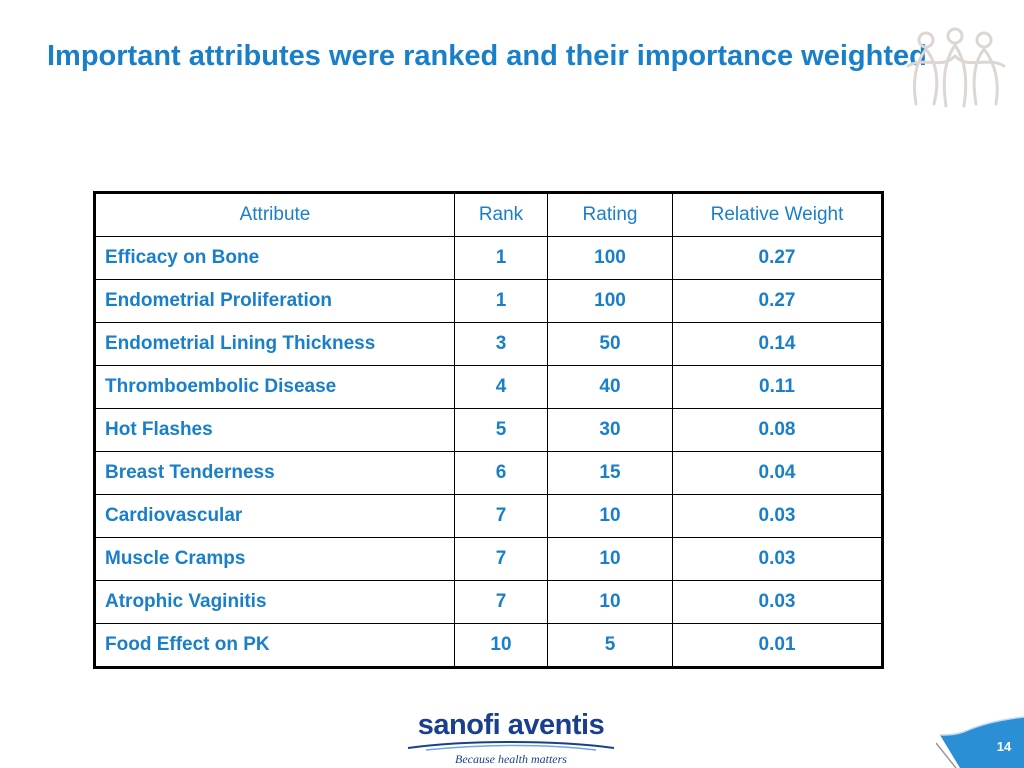 Image resolution: width=1024 pixels, height=768 pixels. I want to click on rank-cell: 6, so click(501, 473).